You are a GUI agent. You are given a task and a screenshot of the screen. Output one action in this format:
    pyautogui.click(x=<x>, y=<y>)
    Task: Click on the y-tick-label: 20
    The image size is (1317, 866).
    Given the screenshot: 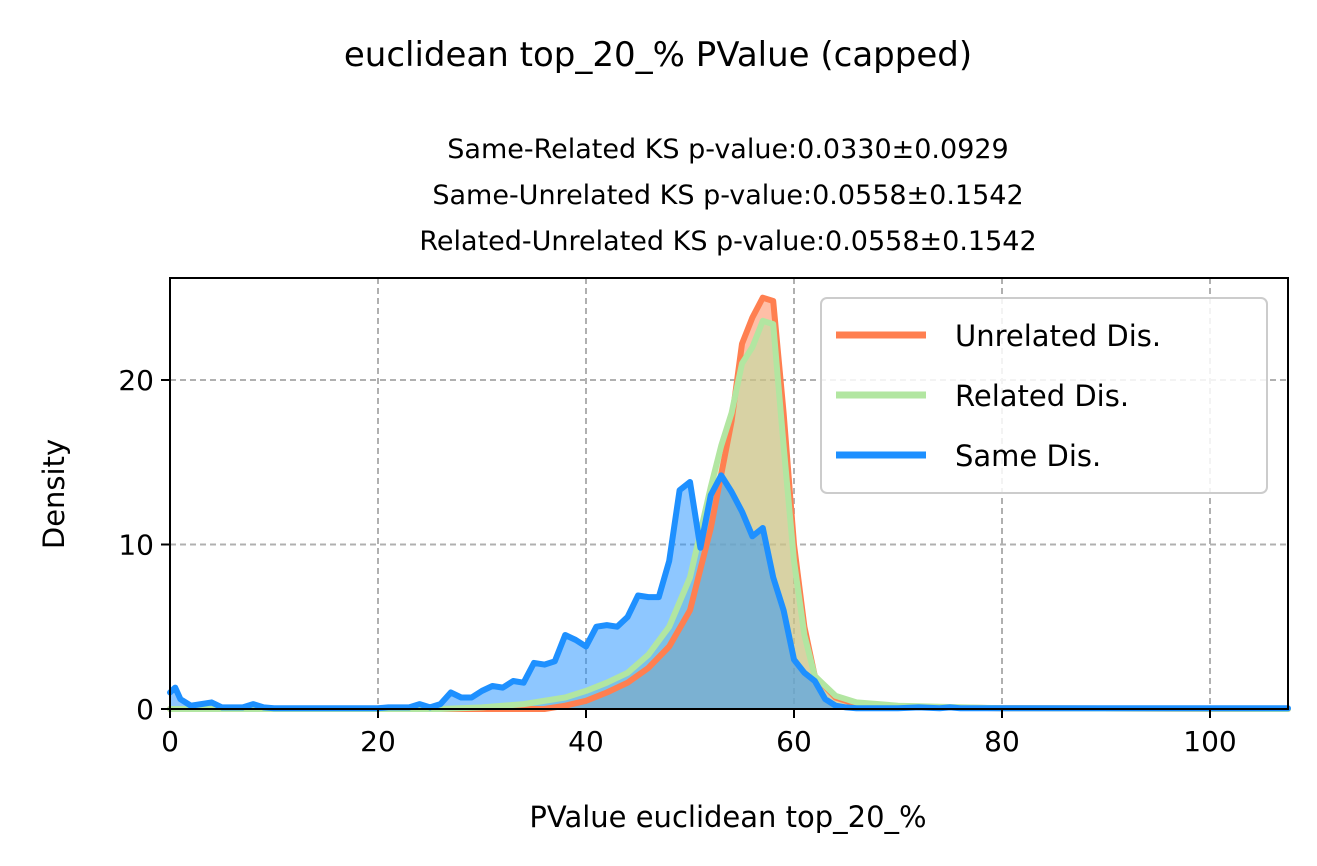 What is the action you would take?
    pyautogui.click(x=136, y=380)
    